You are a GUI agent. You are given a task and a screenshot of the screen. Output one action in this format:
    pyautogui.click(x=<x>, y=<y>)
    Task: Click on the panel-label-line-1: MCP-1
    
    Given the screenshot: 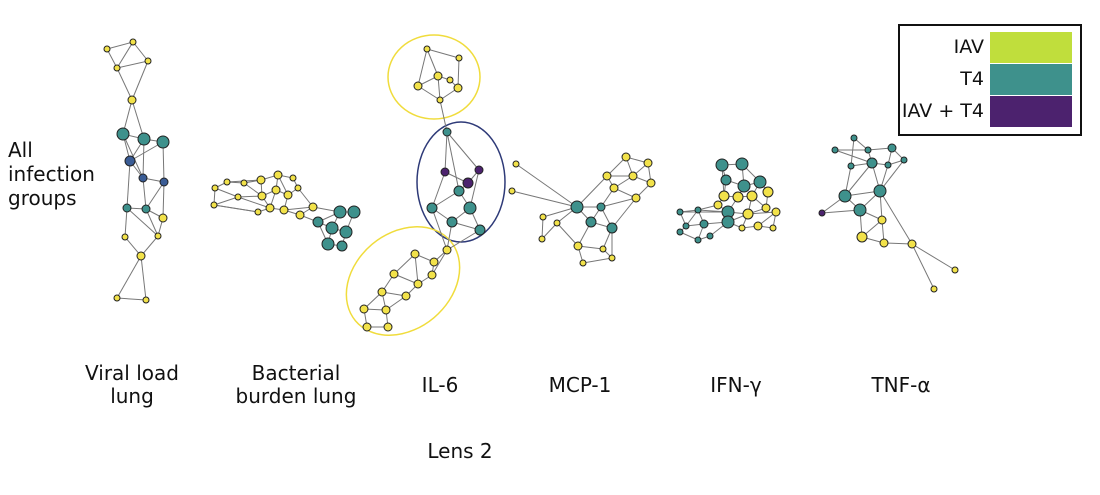 What is the action you would take?
    pyautogui.click(x=580, y=385)
    